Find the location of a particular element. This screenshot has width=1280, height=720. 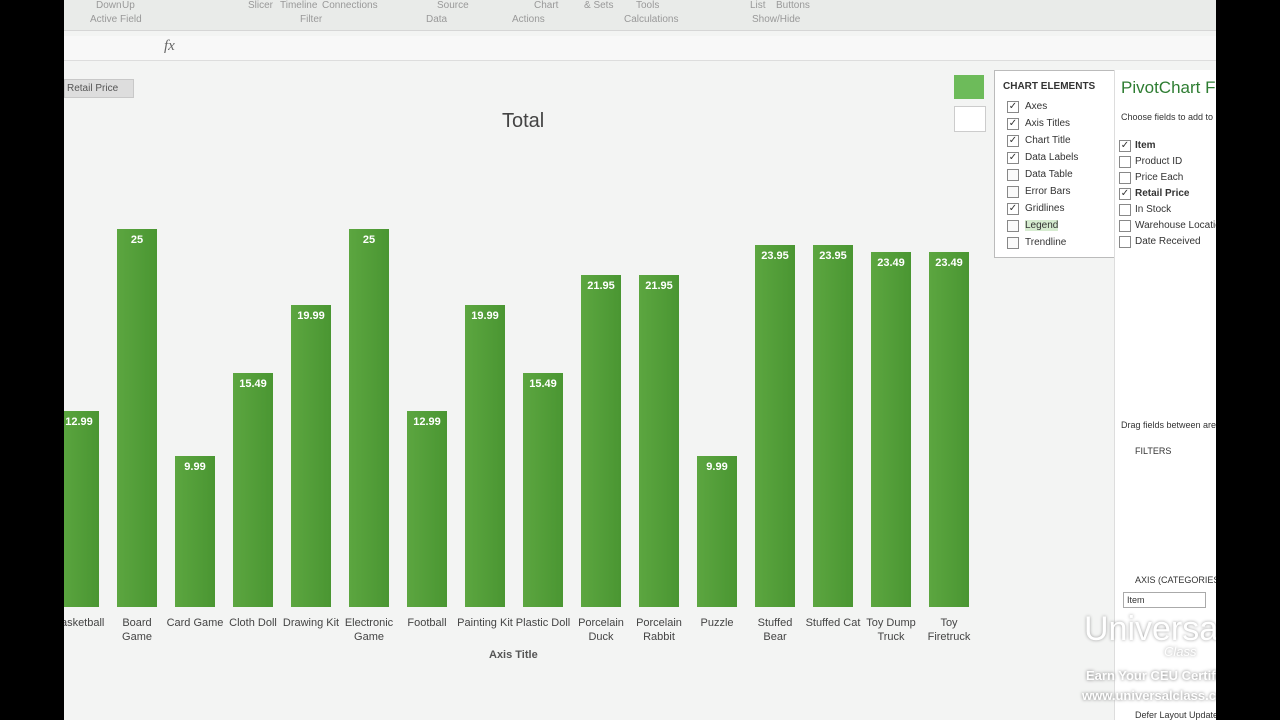

data-label: 25 is located at coordinates (137, 240).